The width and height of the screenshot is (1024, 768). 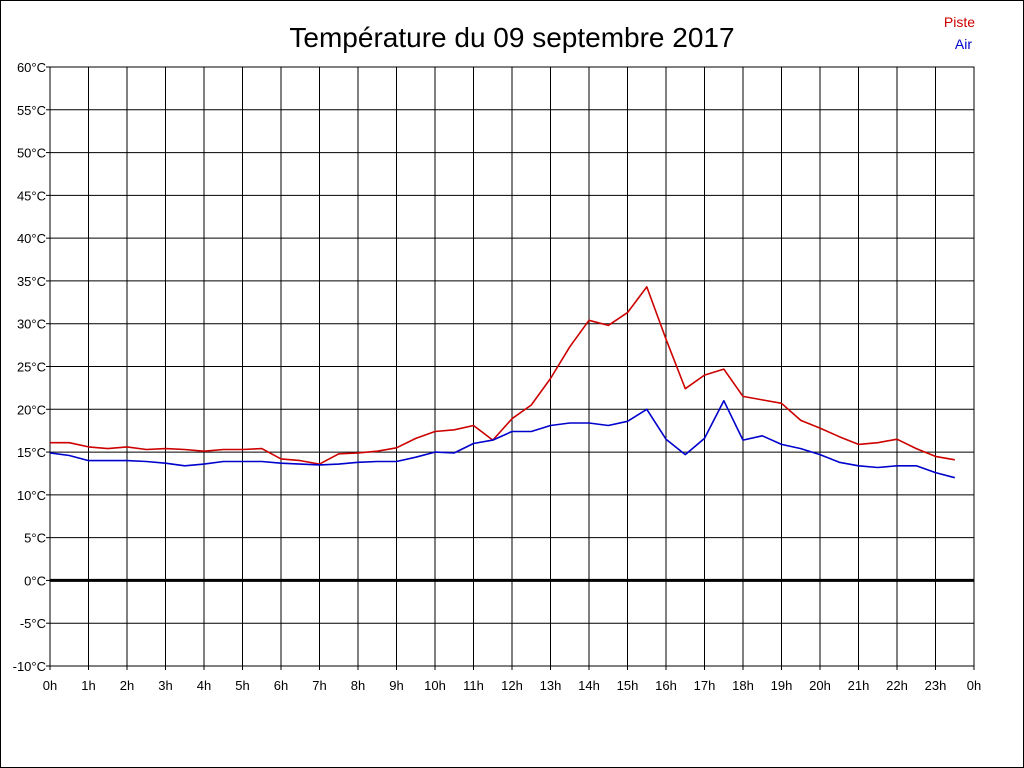 What do you see at coordinates (959, 22) in the screenshot?
I see `legend-entry-piste: Piste` at bounding box center [959, 22].